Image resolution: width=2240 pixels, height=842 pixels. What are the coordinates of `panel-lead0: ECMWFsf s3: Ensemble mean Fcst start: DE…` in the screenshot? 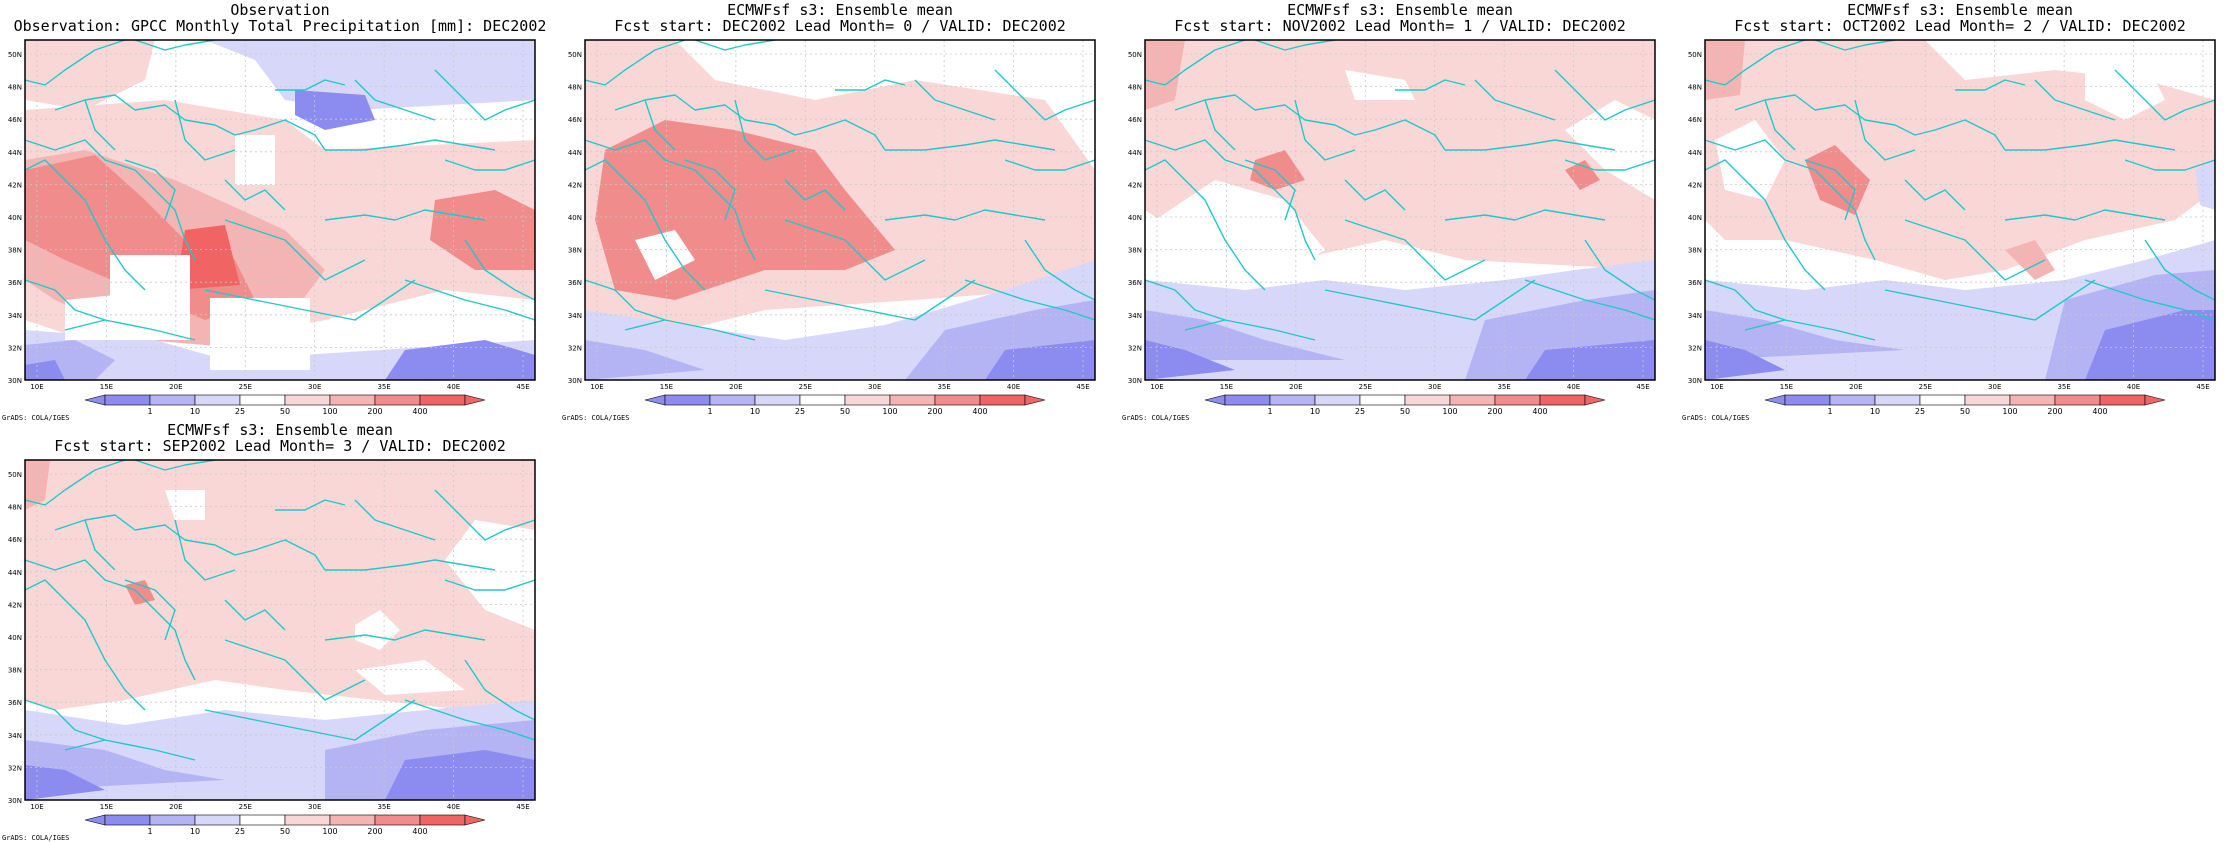 It's located at (840, 211).